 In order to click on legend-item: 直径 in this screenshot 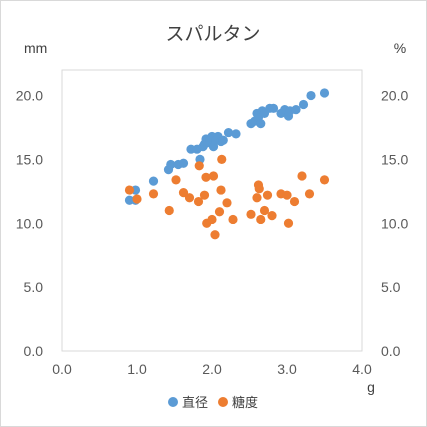, I will do `click(188, 402)`.